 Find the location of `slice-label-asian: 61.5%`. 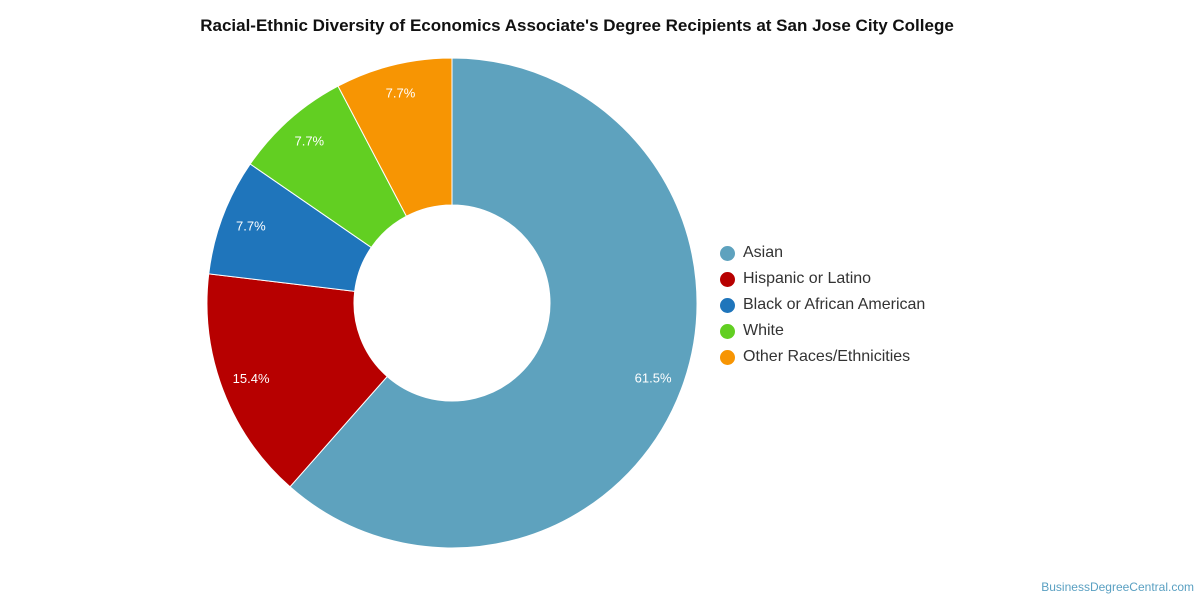

slice-label-asian: 61.5% is located at coordinates (653, 377).